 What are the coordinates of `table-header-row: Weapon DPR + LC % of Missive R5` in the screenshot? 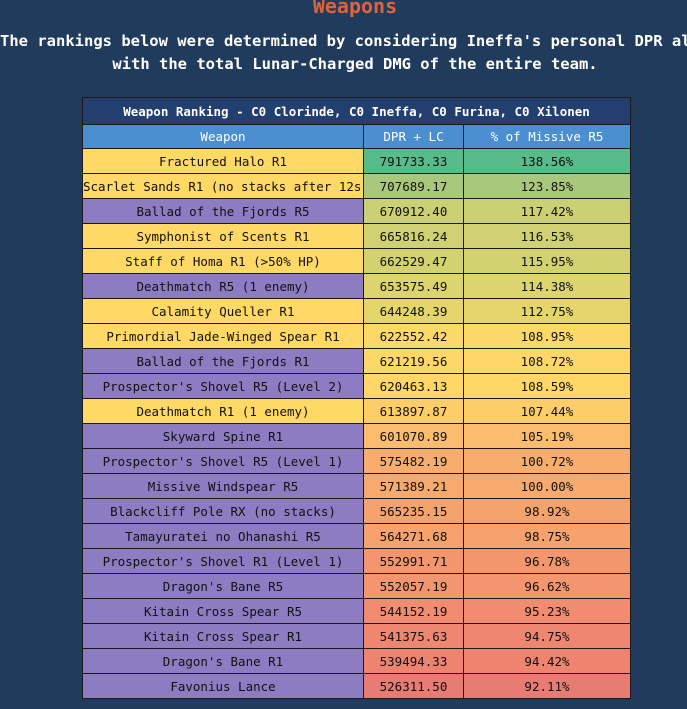 It's located at (357, 136).